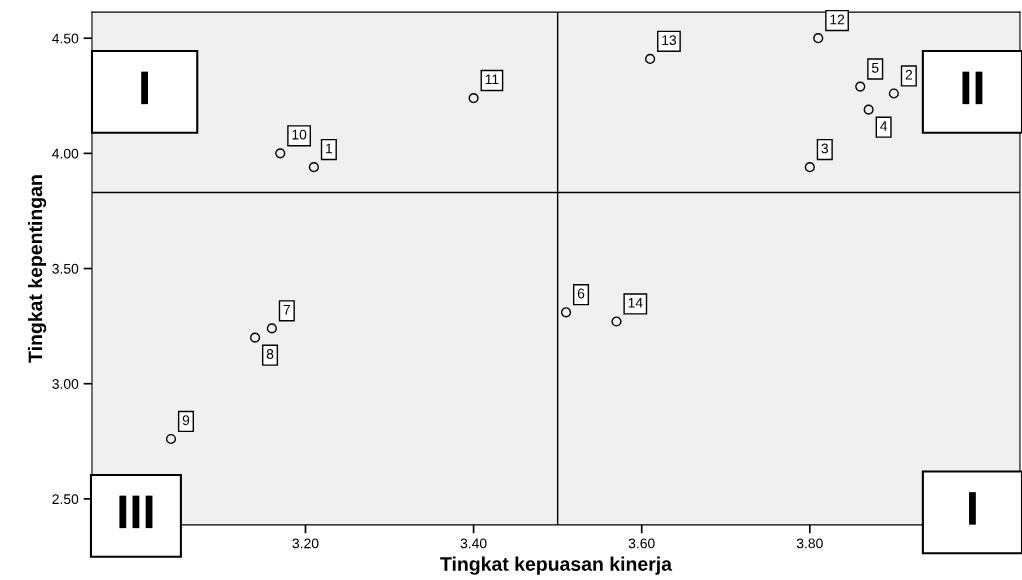 This screenshot has height=580, width=1022. I want to click on annotation: 14, so click(635, 302).